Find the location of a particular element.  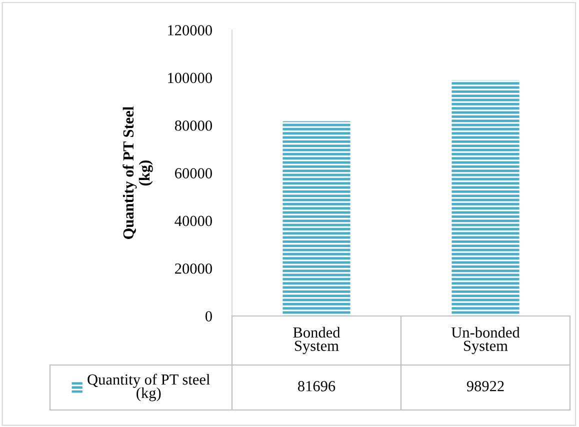

legend-label: Quantity of PT steel (kg) is located at coordinates (149, 388).